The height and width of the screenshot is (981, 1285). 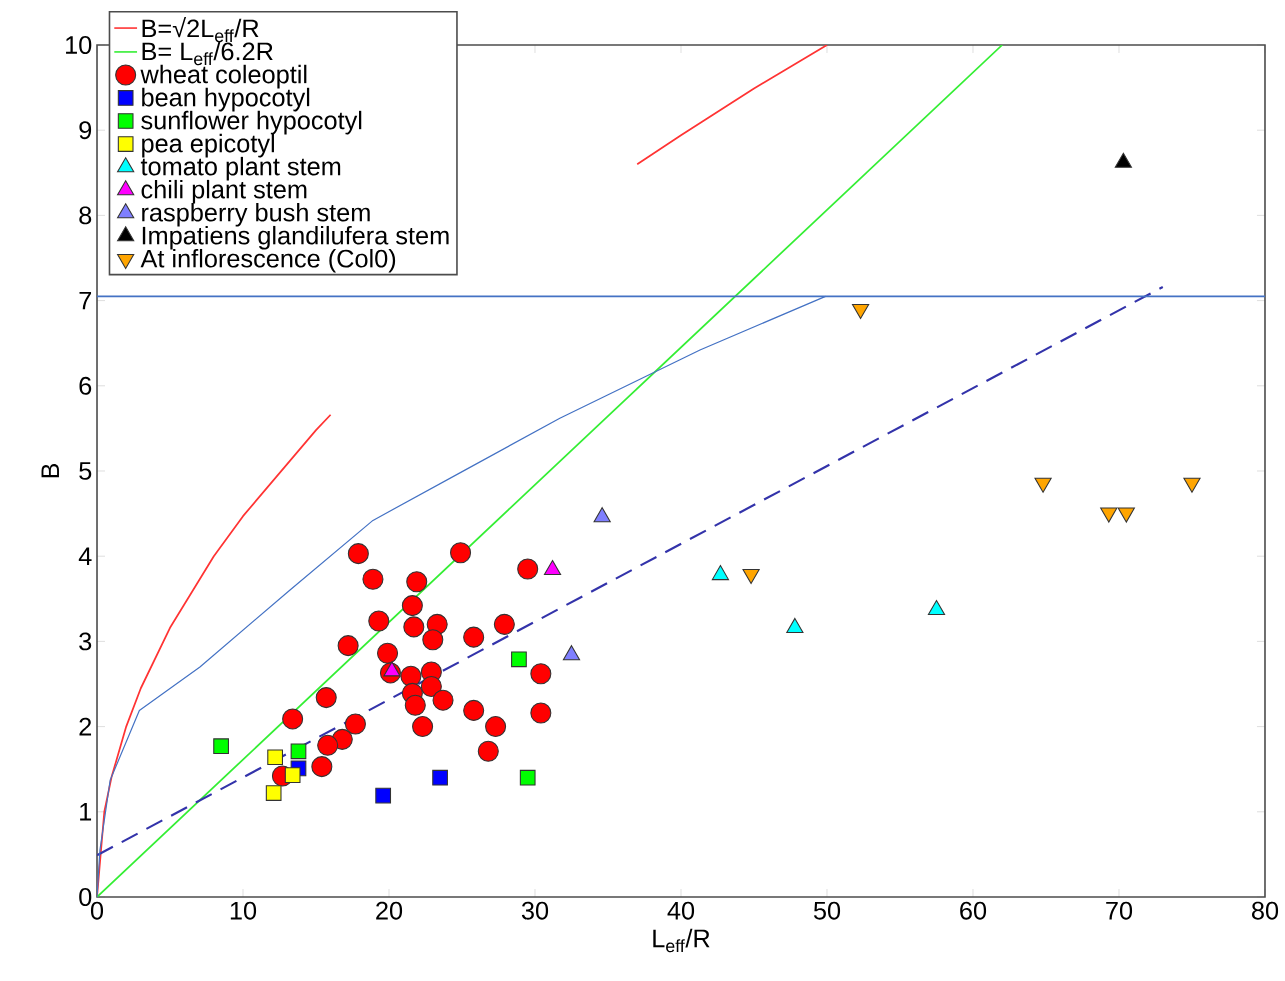 I want to click on legend-label: raspberry bush stem, so click(x=256, y=214).